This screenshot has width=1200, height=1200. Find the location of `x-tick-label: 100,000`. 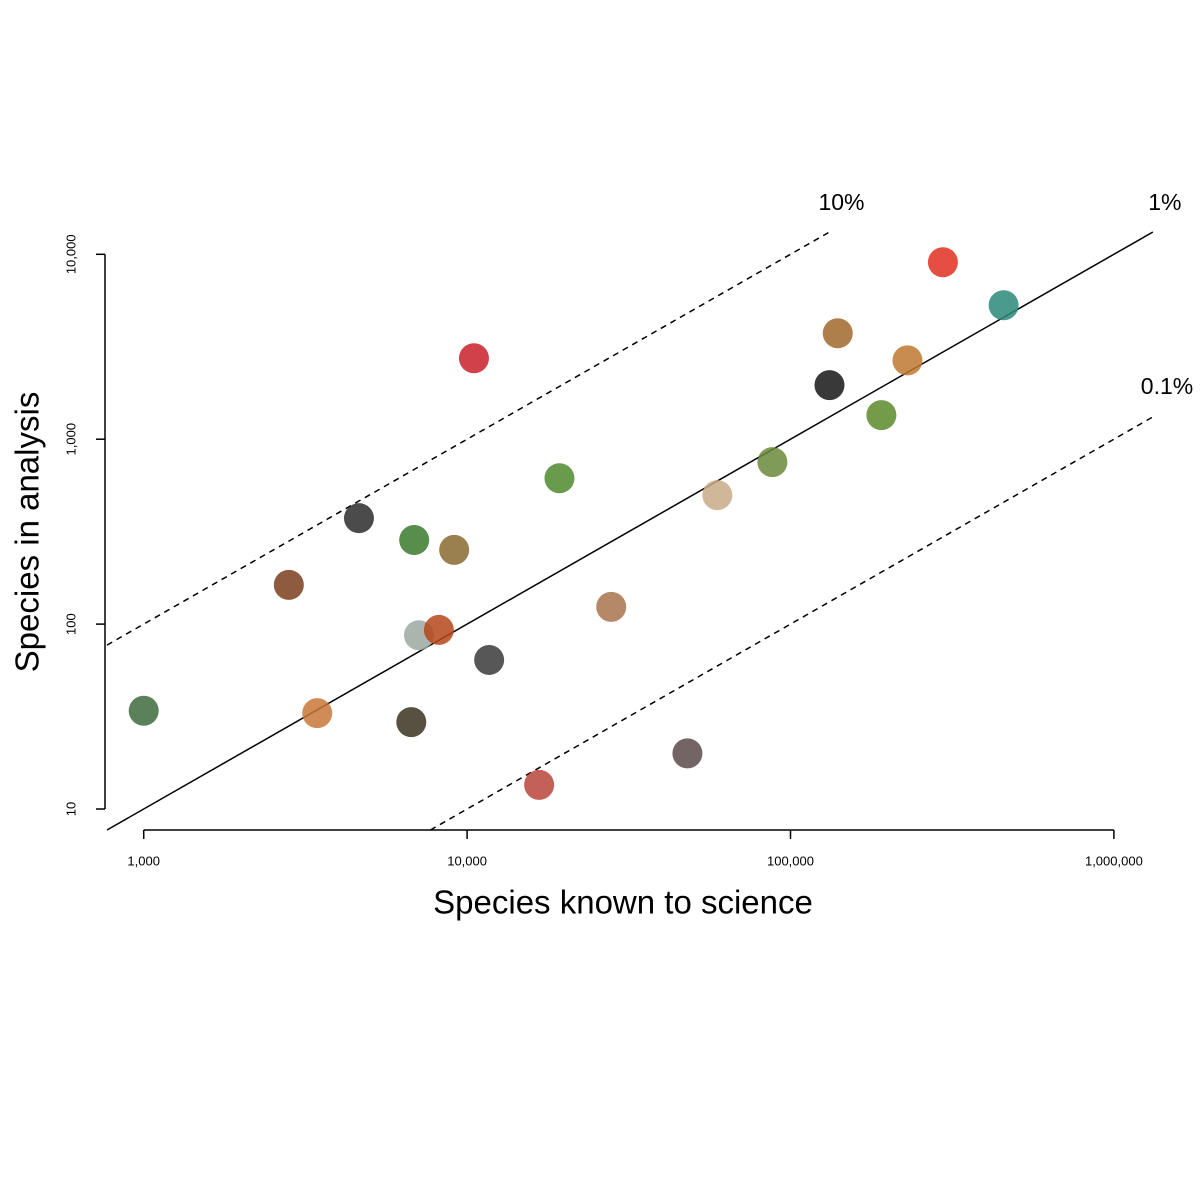

x-tick-label: 100,000 is located at coordinates (790, 860).